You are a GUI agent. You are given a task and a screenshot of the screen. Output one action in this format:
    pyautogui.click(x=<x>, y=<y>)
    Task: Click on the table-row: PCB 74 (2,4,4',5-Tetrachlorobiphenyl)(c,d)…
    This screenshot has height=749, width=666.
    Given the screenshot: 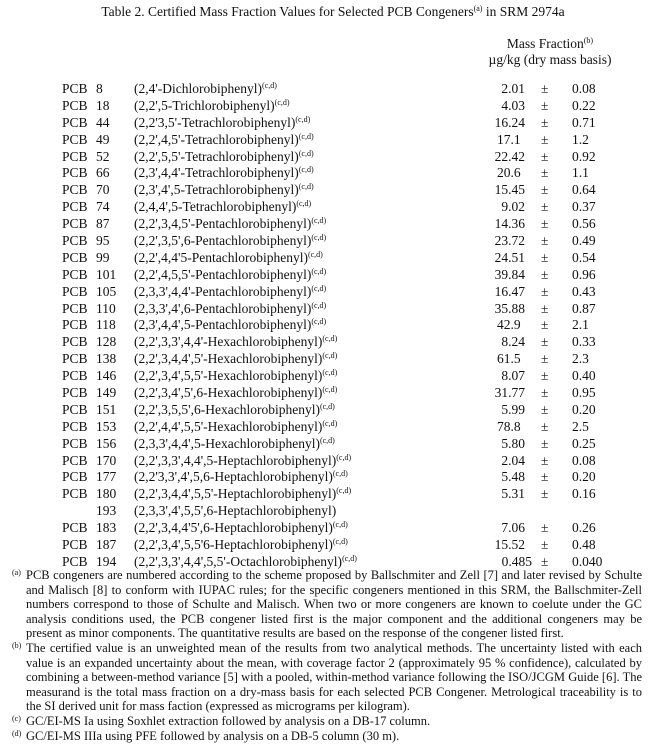 What is the action you would take?
    pyautogui.click(x=333, y=207)
    